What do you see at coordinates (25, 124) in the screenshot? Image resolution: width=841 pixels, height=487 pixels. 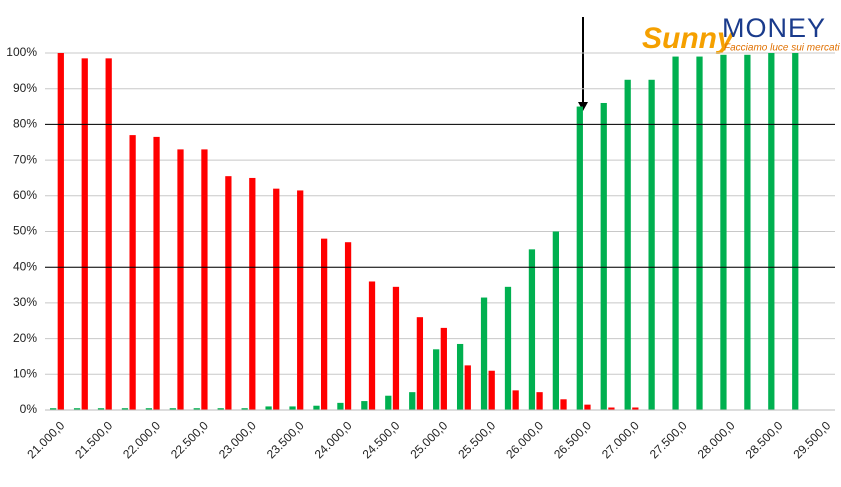 I see `y-tick-label: 80%` at bounding box center [25, 124].